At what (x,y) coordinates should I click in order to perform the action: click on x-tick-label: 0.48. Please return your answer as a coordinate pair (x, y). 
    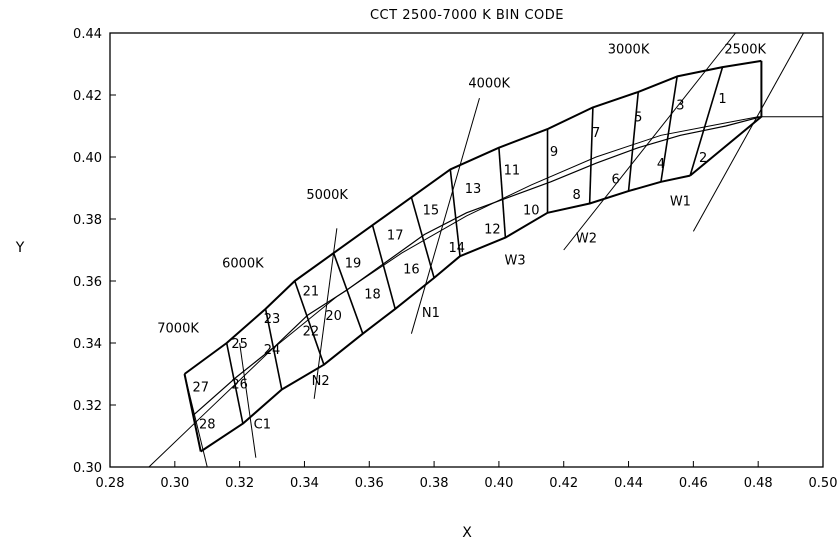
    Looking at the image, I should click on (758, 483).